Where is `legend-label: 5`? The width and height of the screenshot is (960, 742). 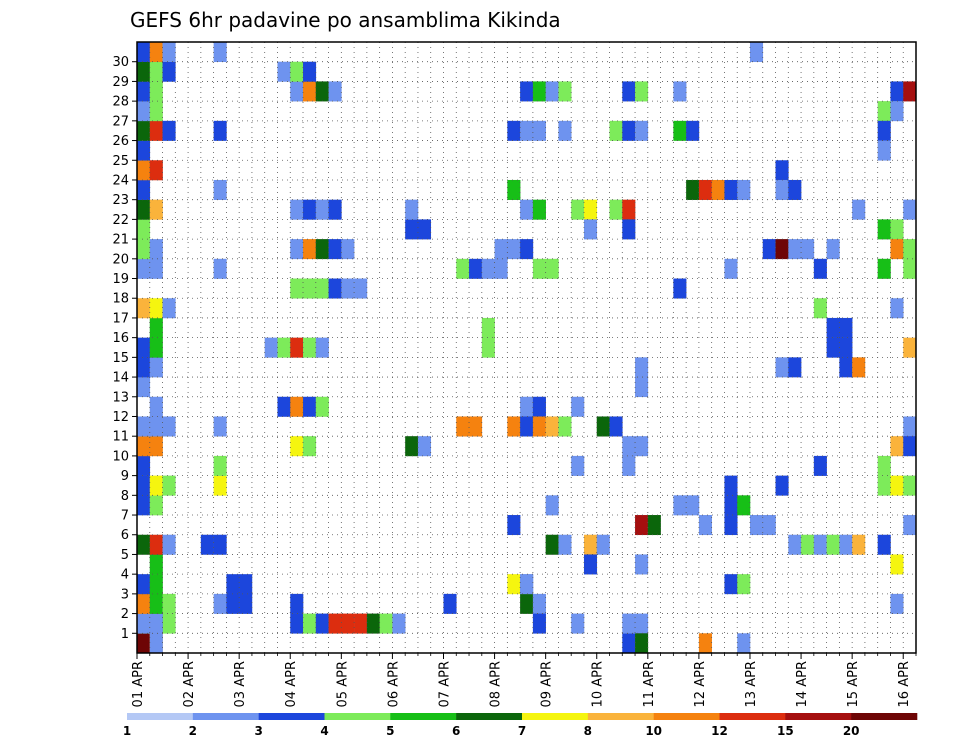 legend-label: 5 is located at coordinates (390, 731).